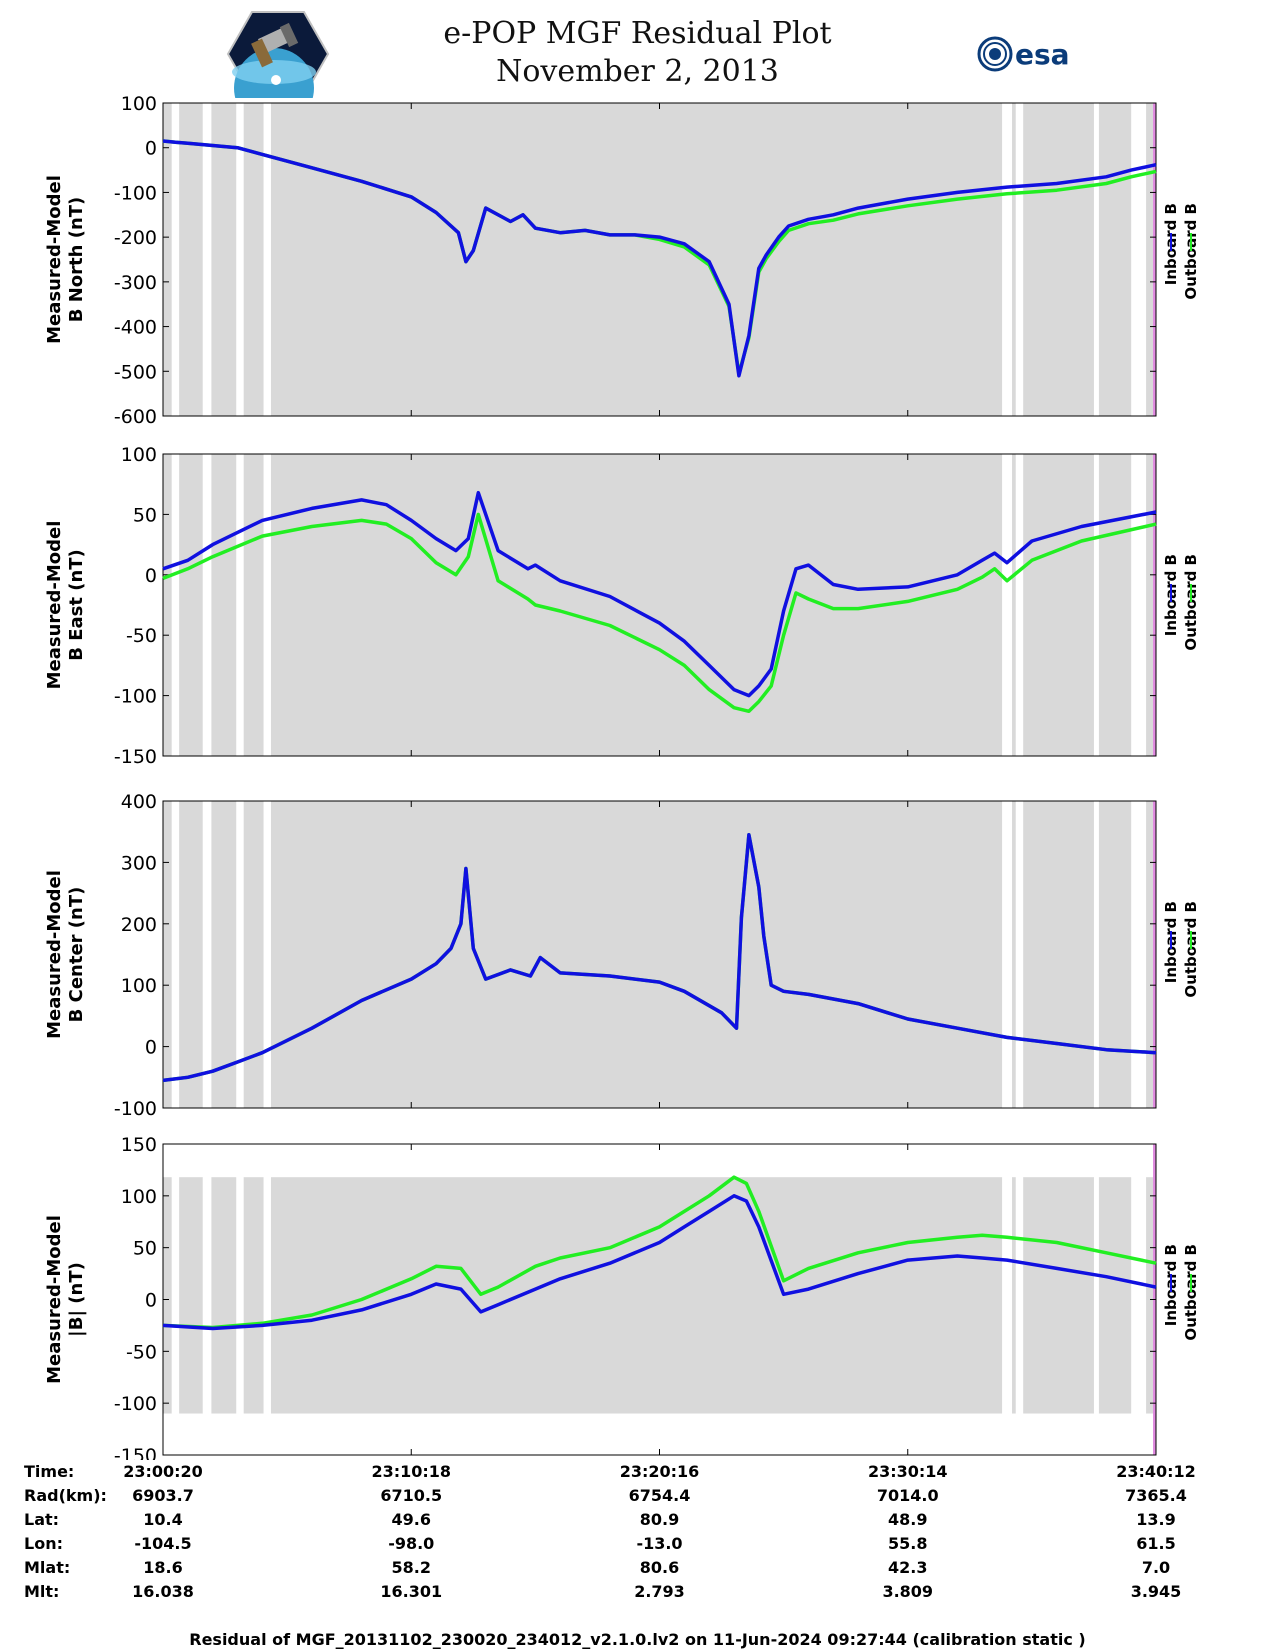  What do you see at coordinates (135, 1109) in the screenshot?
I see `y-tick-label-center: -100` at bounding box center [135, 1109].